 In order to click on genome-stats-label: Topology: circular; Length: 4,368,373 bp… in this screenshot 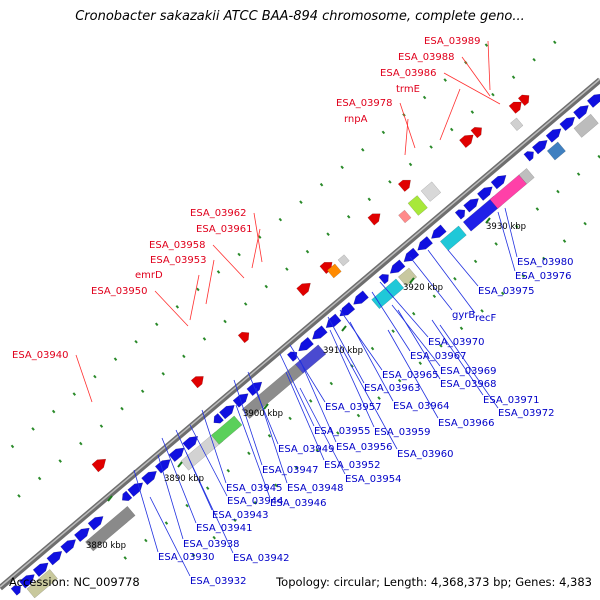, I will do `click(434, 582)`.